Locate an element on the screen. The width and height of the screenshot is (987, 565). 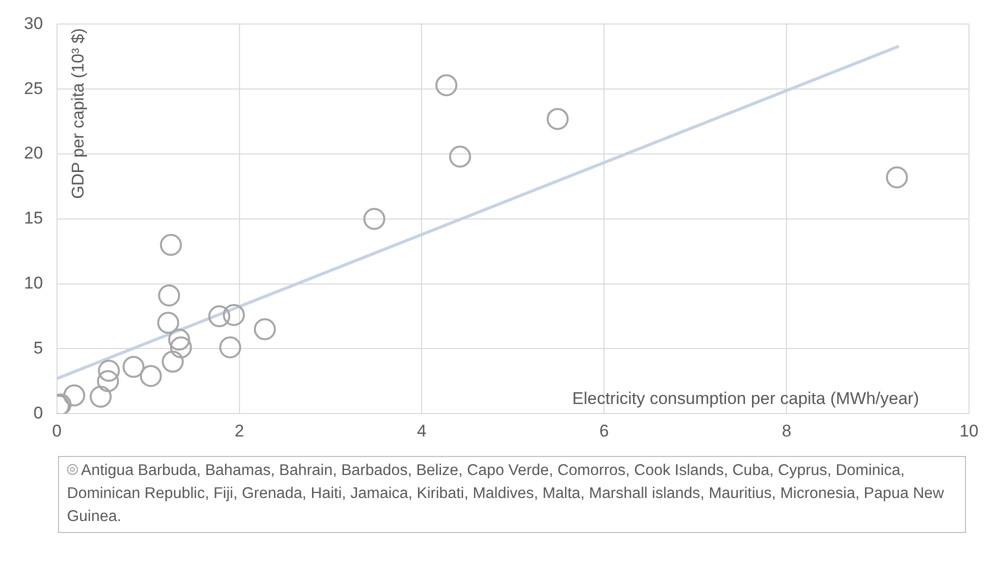
x-tick-label: 6 is located at coordinates (604, 430).